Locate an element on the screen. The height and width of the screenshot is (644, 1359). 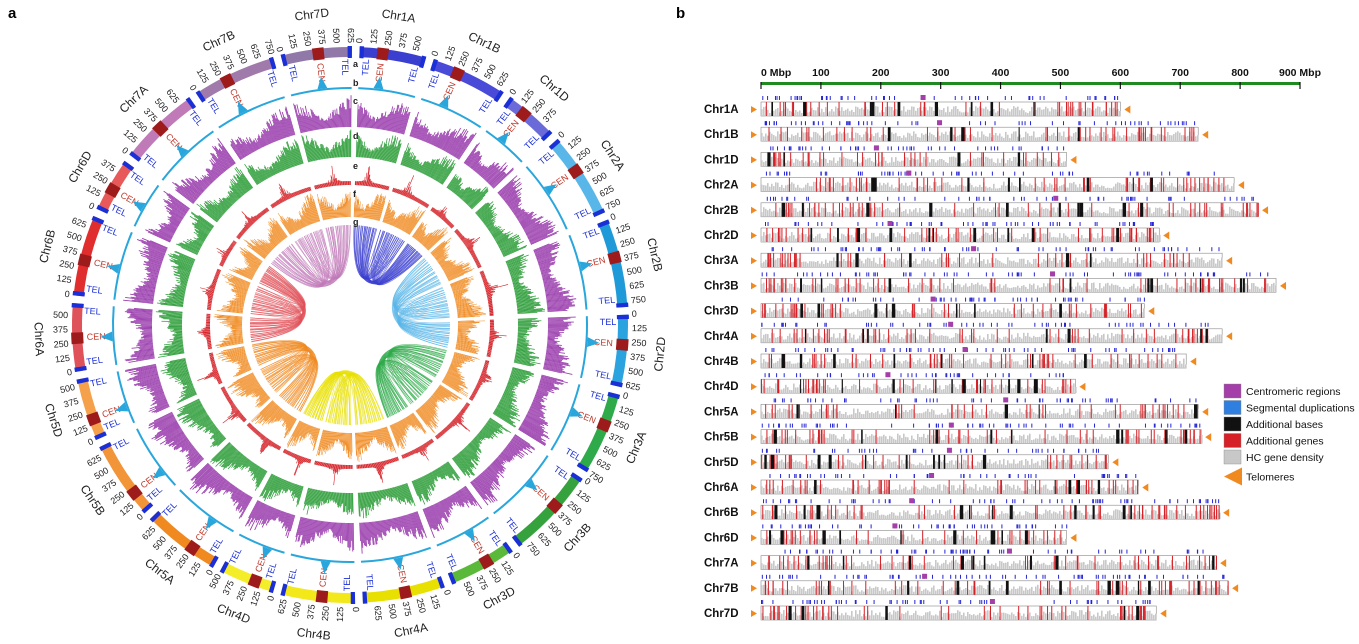
chr-name-Chr2B: Chr2B is located at coordinates (654, 255).